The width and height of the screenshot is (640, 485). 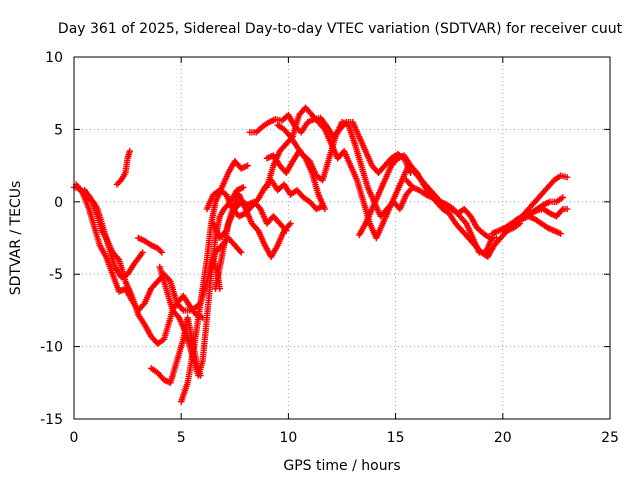 I want to click on y-tick-label: 0, so click(x=58, y=203).